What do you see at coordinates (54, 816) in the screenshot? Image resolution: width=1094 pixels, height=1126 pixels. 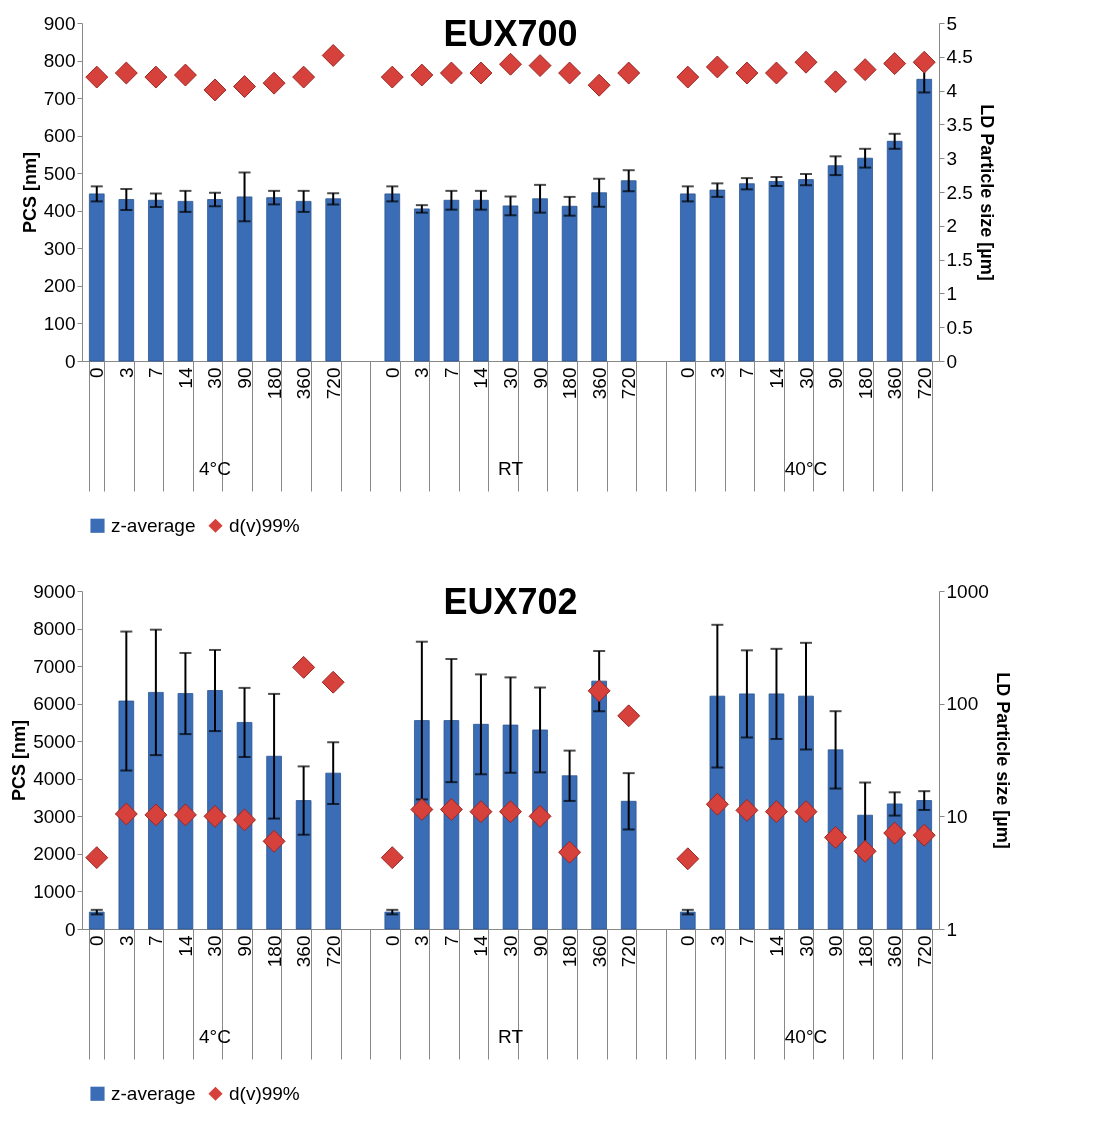 I see `y-tick-label: 3000` at bounding box center [54, 816].